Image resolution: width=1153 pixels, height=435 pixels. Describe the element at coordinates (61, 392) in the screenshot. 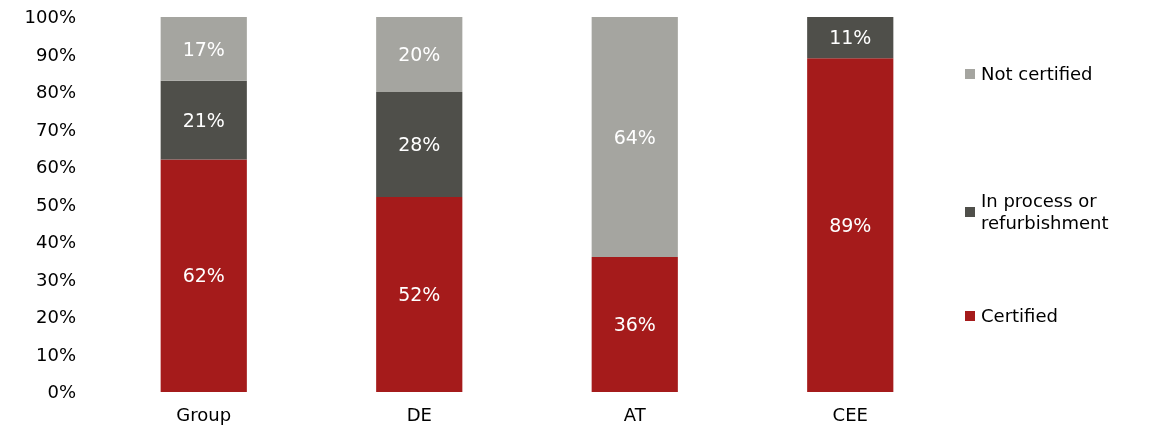

I see `y-tick-label: 0%` at that location.